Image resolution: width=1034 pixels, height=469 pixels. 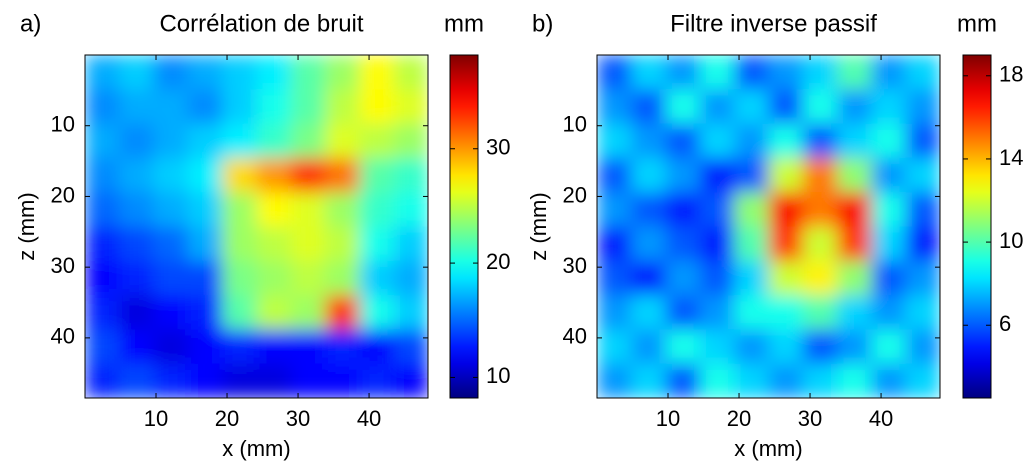 I want to click on x-tick-label: 40, so click(x=369, y=418).